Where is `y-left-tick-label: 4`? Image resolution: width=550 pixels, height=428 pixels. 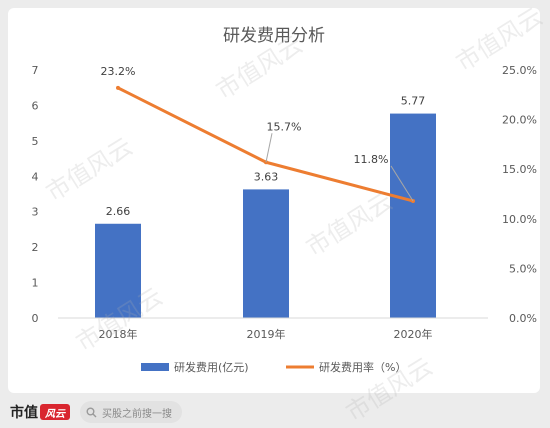
y-left-tick-label: 4 is located at coordinates (35, 176).